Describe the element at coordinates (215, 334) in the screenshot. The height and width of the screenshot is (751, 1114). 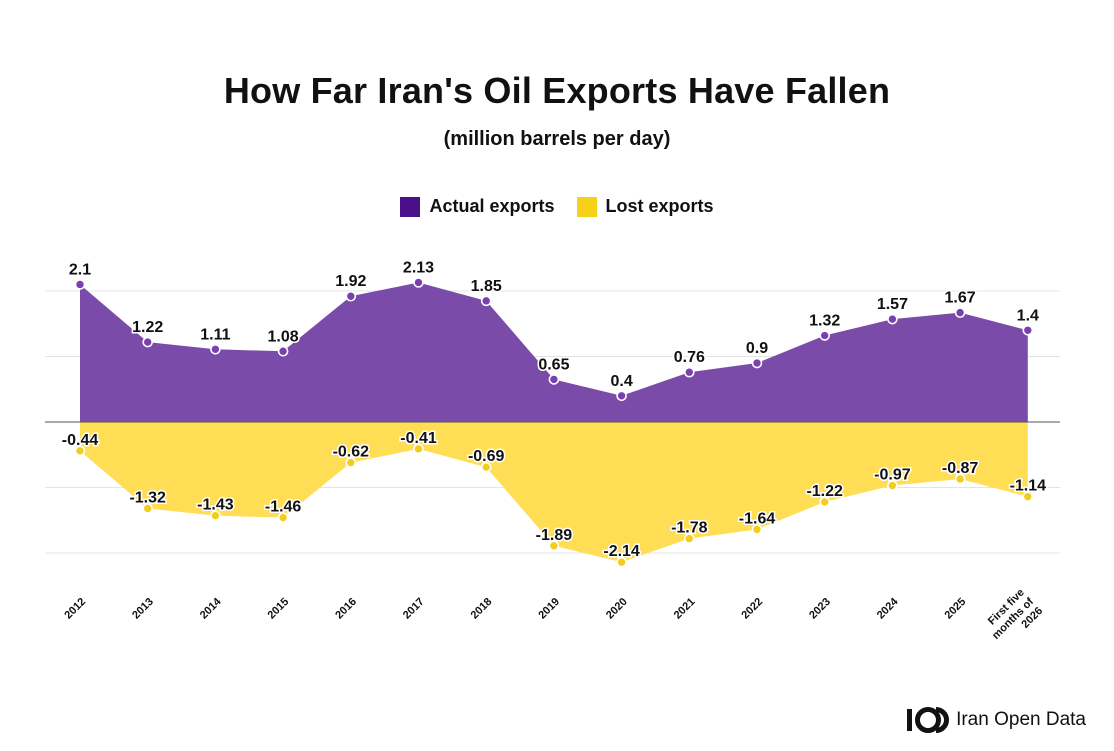
I see `data-label-actual-exports: 1.11` at that location.